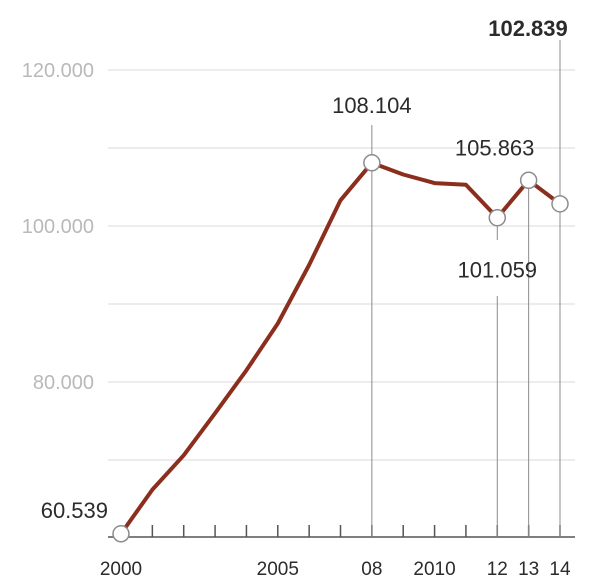  Describe the element at coordinates (341, 531) in the screenshot. I see `x-axis` at that location.